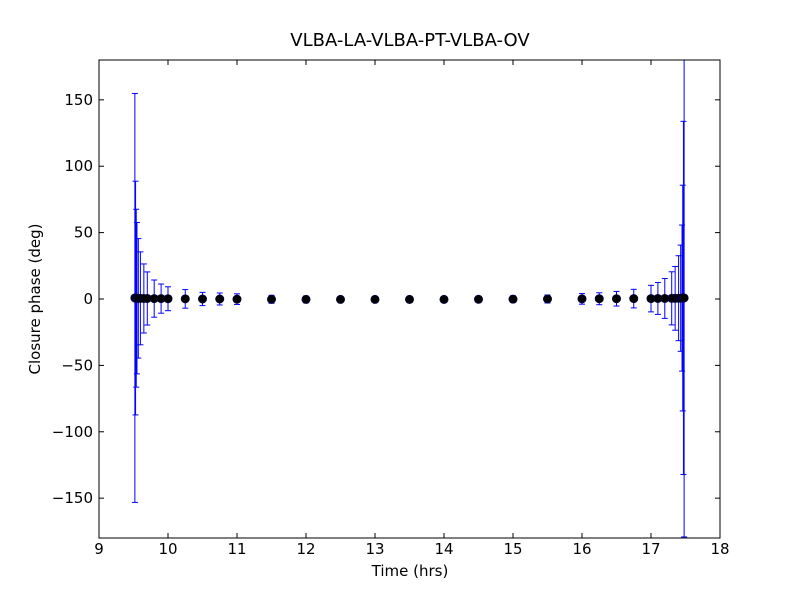 This screenshot has width=800, height=600. What do you see at coordinates (72, 498) in the screenshot?
I see `y-tick-label: −150` at bounding box center [72, 498].